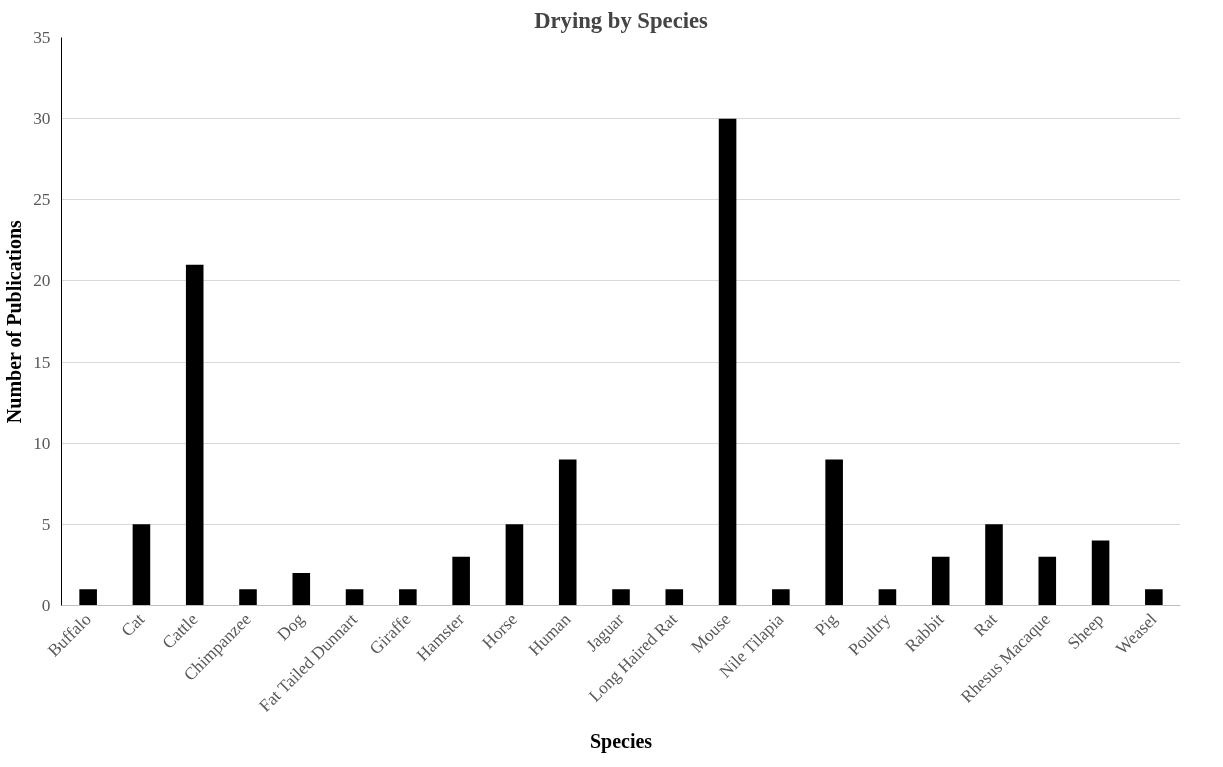 Image resolution: width=1223 pixels, height=767 pixels. What do you see at coordinates (133, 625) in the screenshot?
I see `x-tick-label: Cat` at bounding box center [133, 625].